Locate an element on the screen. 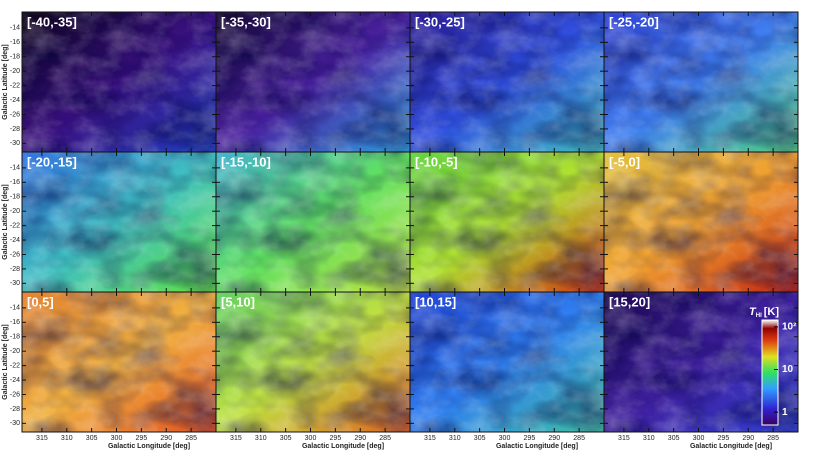 This screenshot has height=453, width=817. panel-label: [-25,-20] is located at coordinates (634, 22).